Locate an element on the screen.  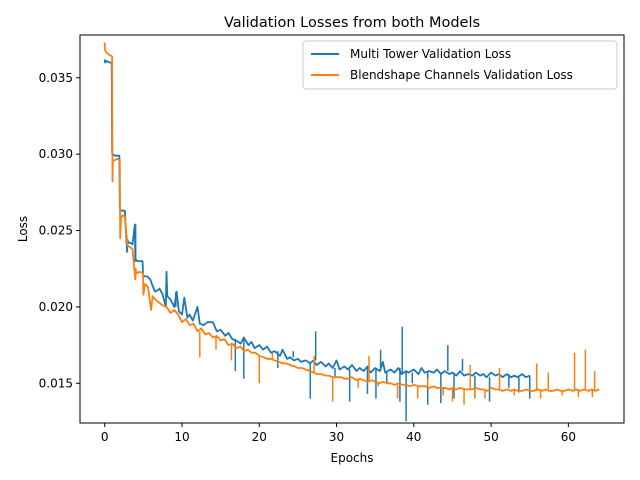
y-tick-label: 0.030 is located at coordinates (56, 154).